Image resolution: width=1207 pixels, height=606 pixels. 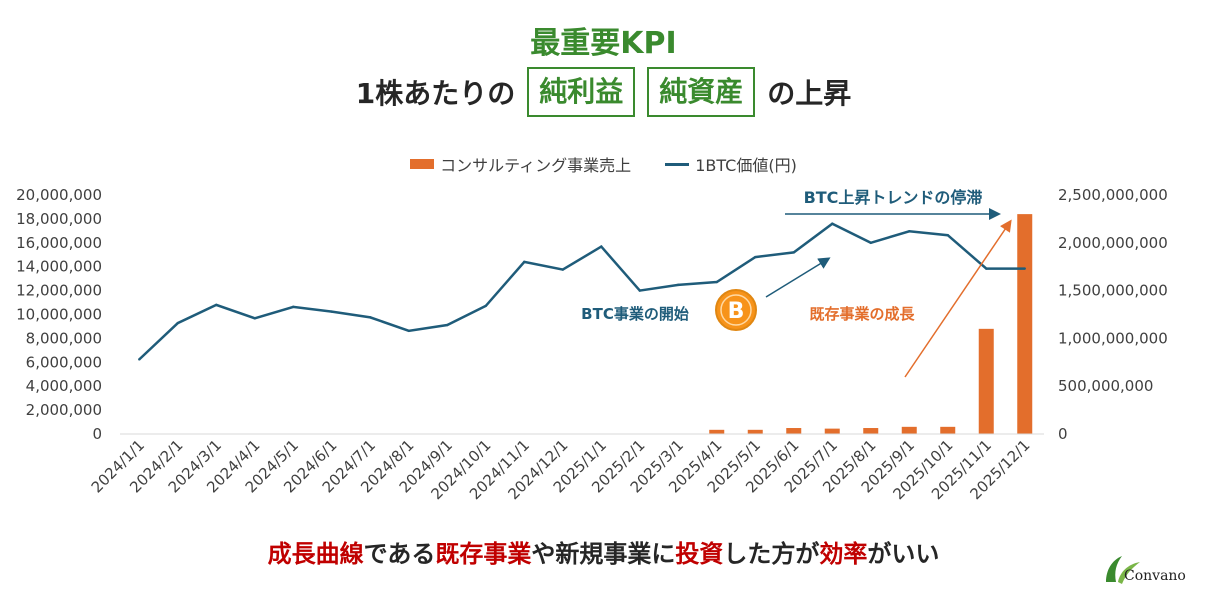 I want to click on msg-part6: した方が, so click(x=771, y=554).